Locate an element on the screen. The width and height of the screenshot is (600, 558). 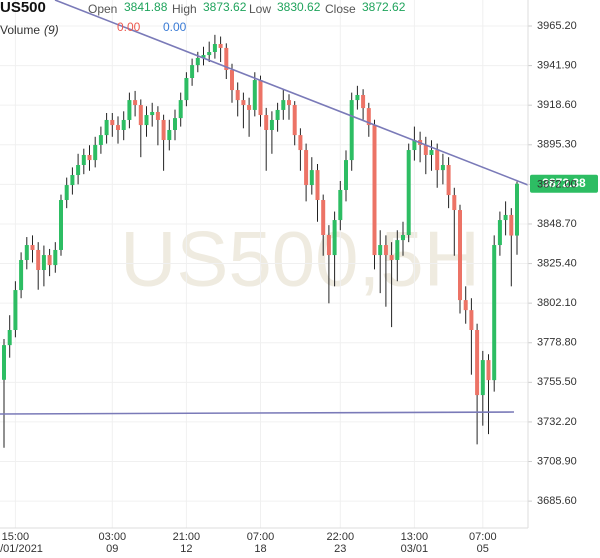
high-label: High is located at coordinates (184, 9).